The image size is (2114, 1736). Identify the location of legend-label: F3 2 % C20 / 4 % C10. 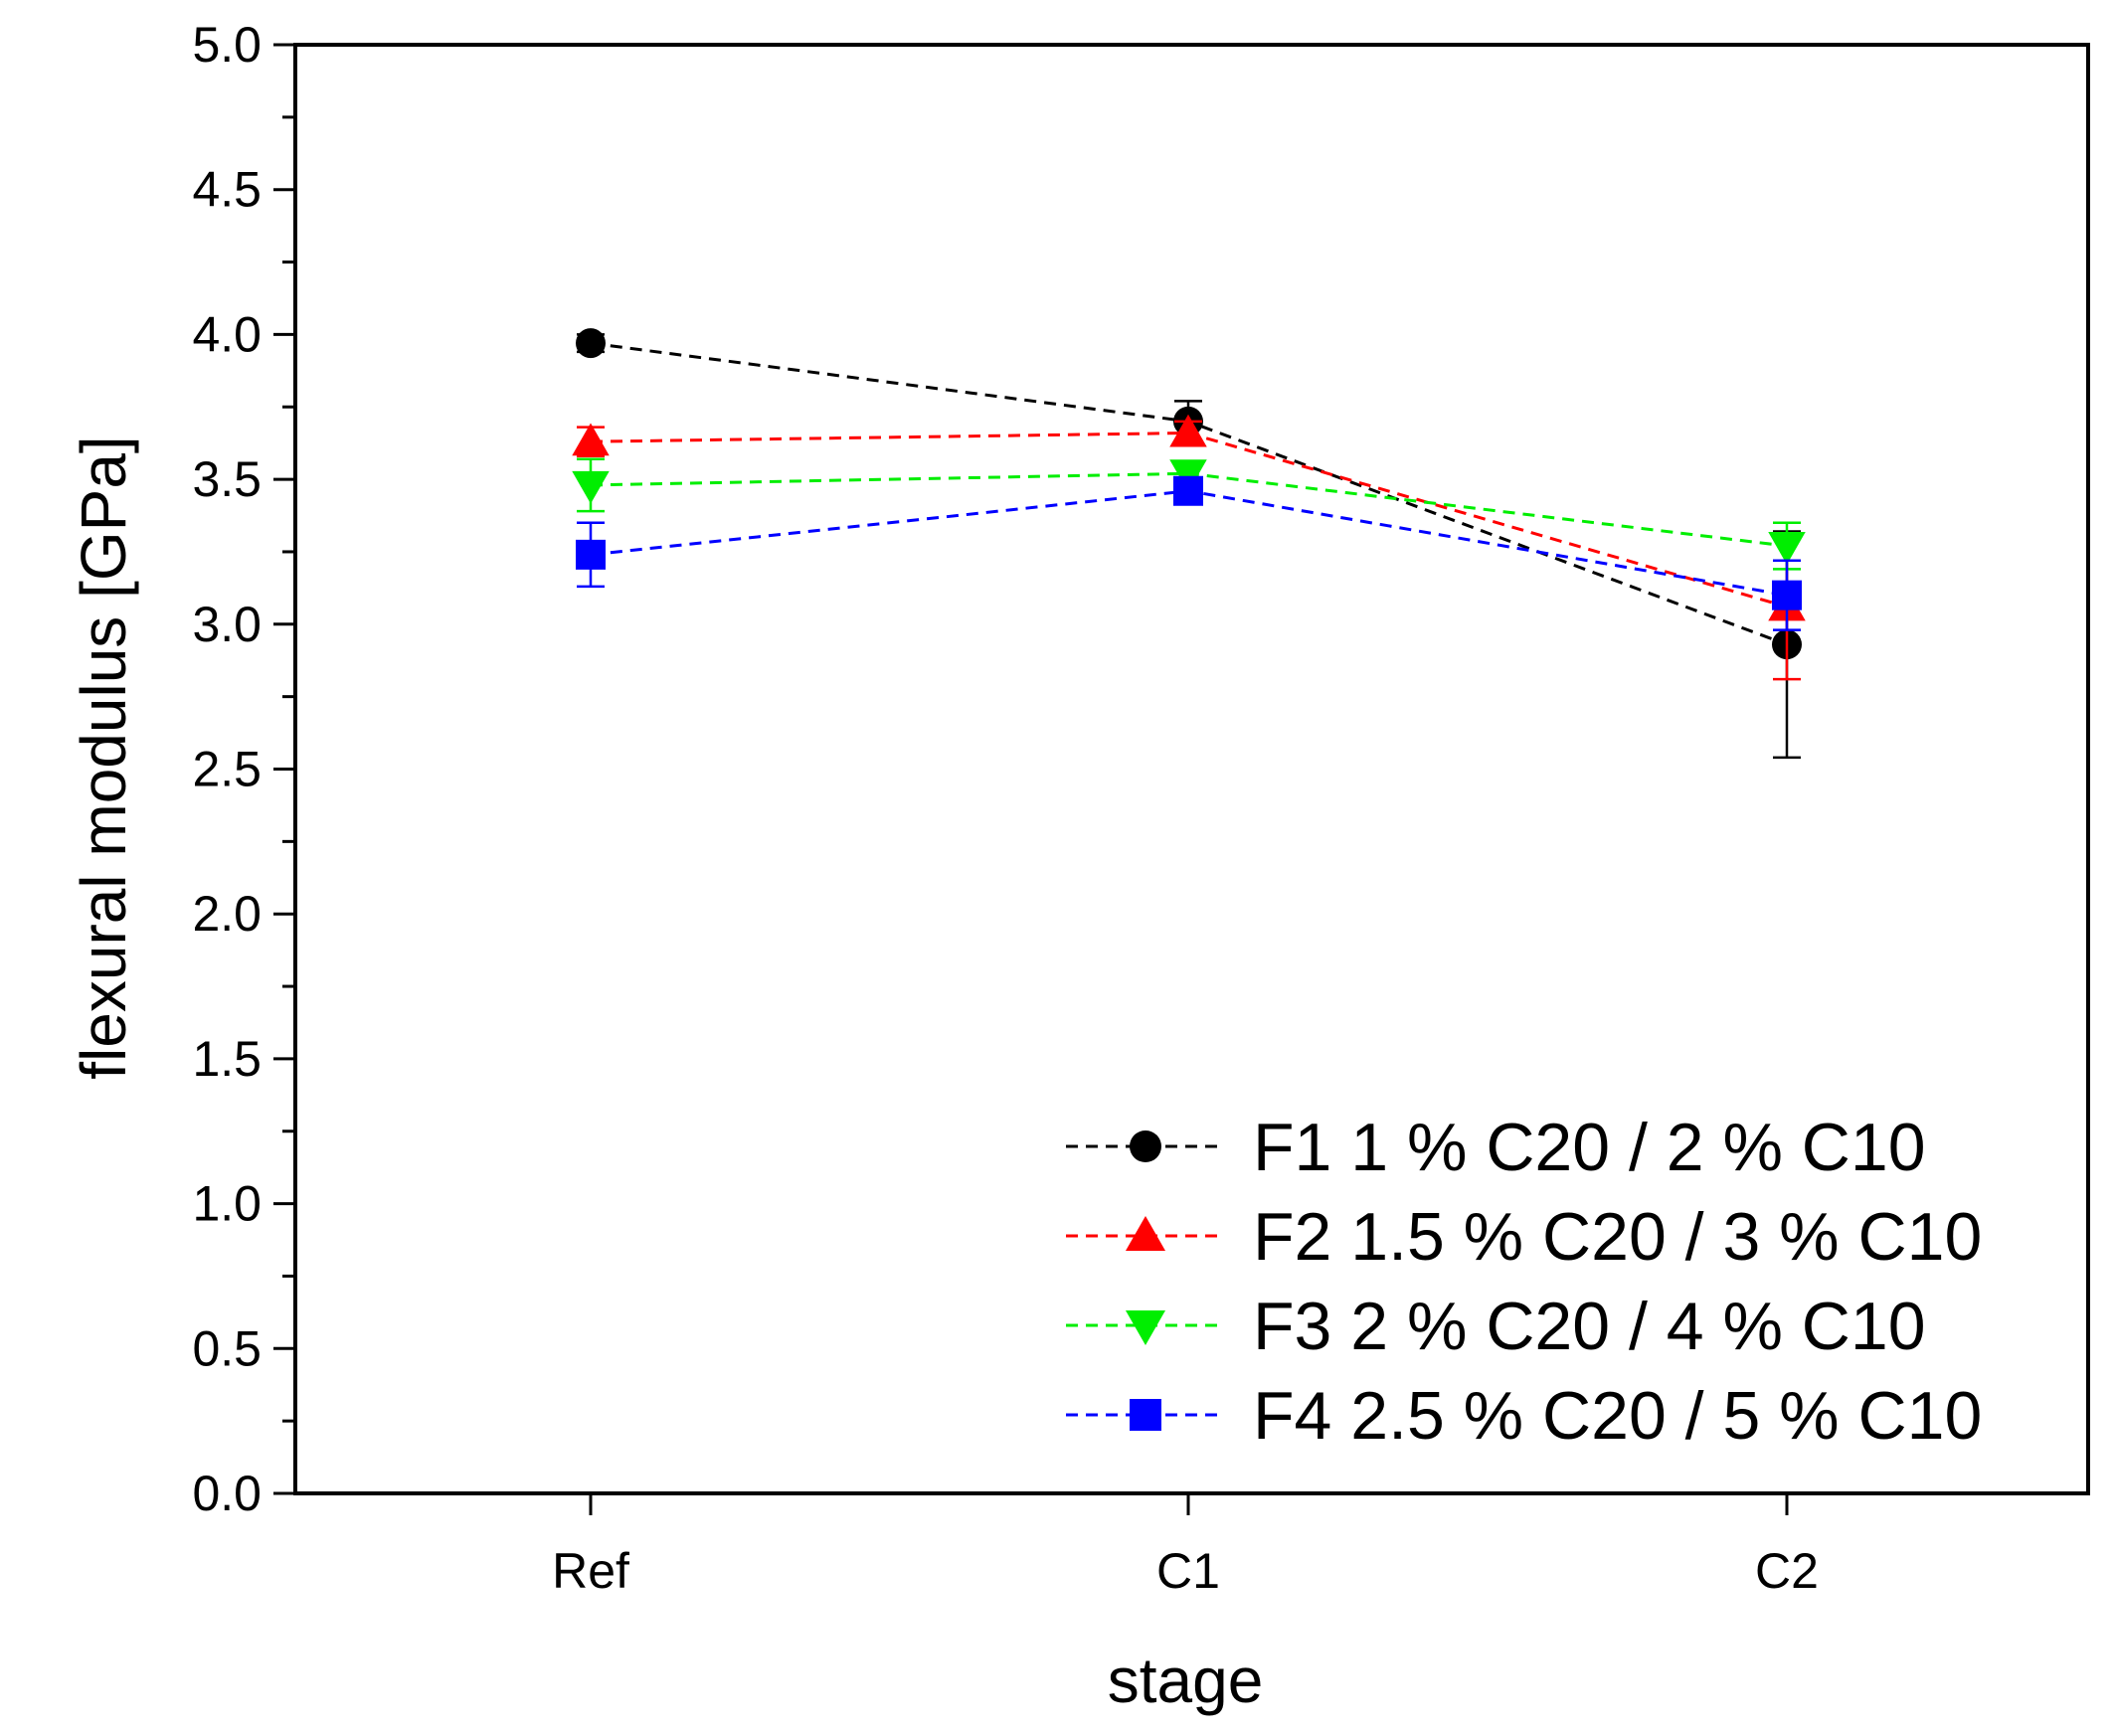
(1589, 1326).